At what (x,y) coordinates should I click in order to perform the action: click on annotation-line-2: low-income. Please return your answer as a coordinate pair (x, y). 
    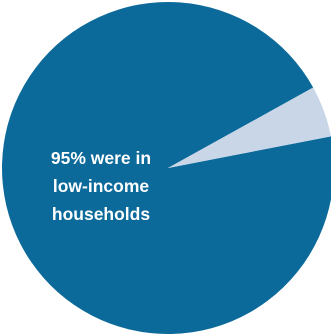
    Looking at the image, I should click on (101, 186).